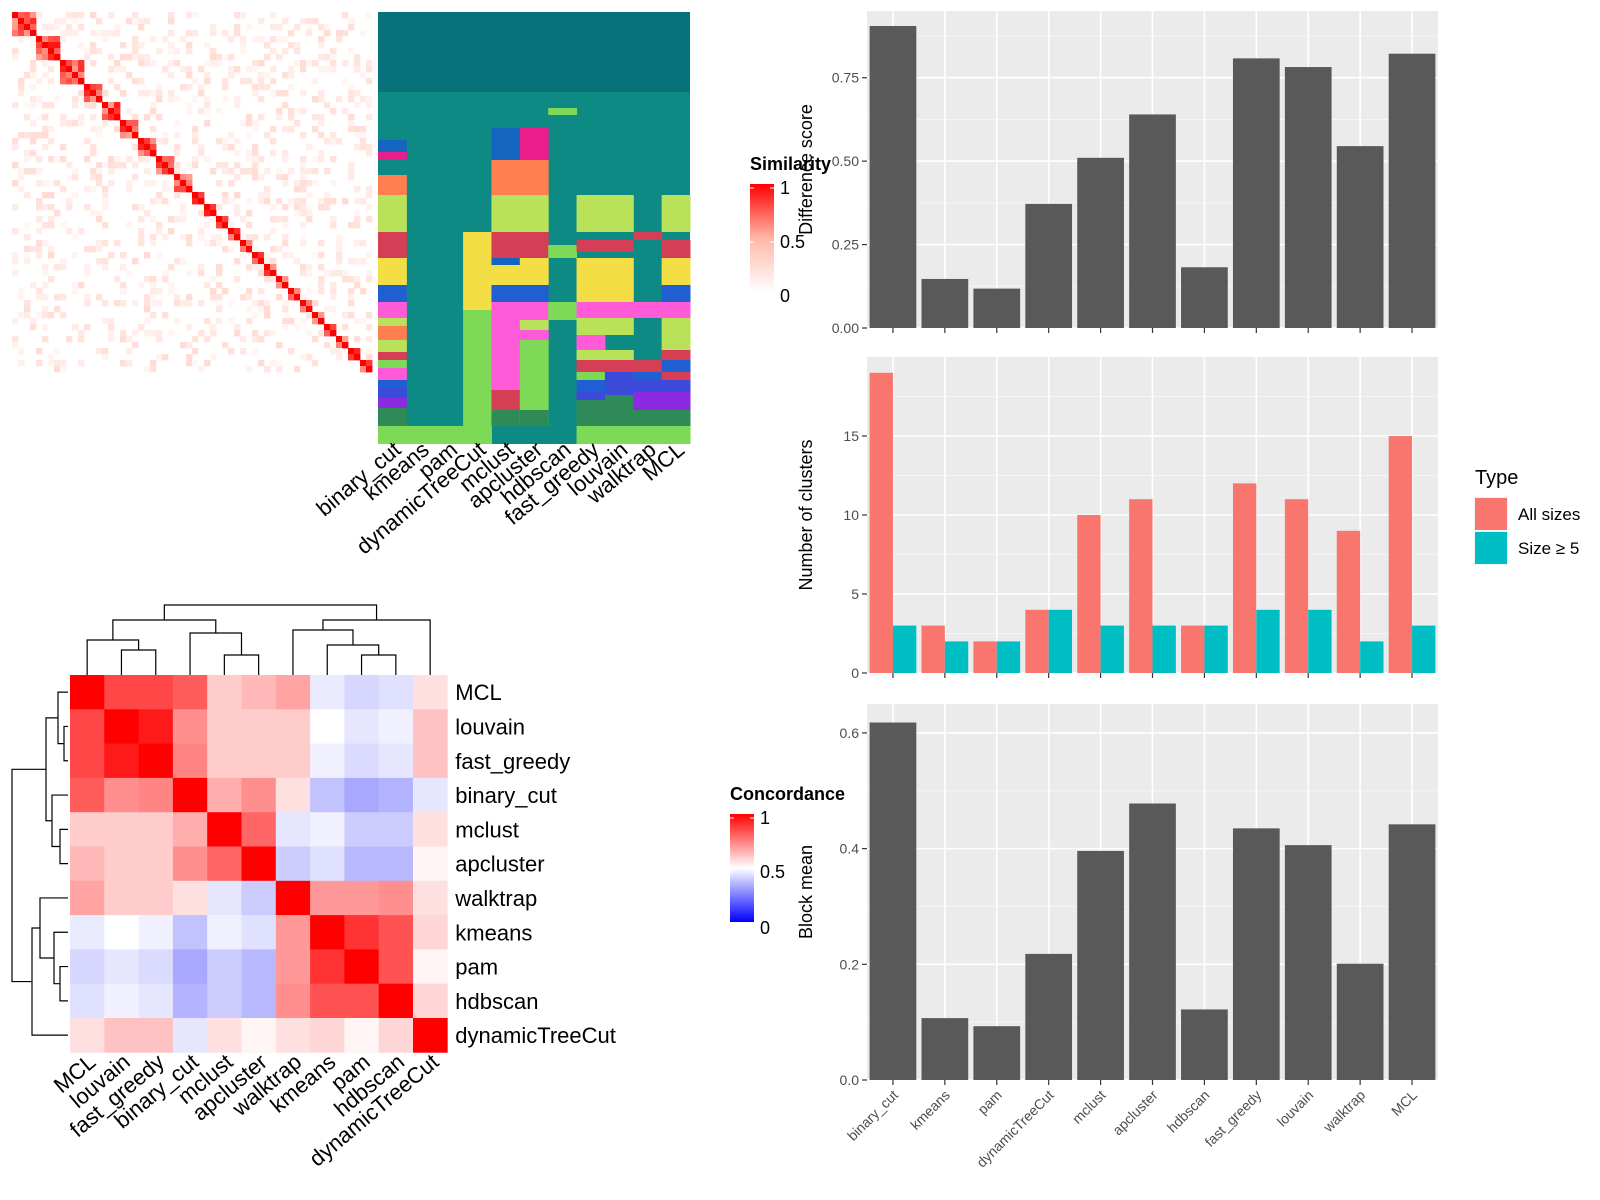 The width and height of the screenshot is (1600, 1200). Describe the element at coordinates (512, 761) in the screenshot. I see `concordance-row-label: fast_greedy` at that location.